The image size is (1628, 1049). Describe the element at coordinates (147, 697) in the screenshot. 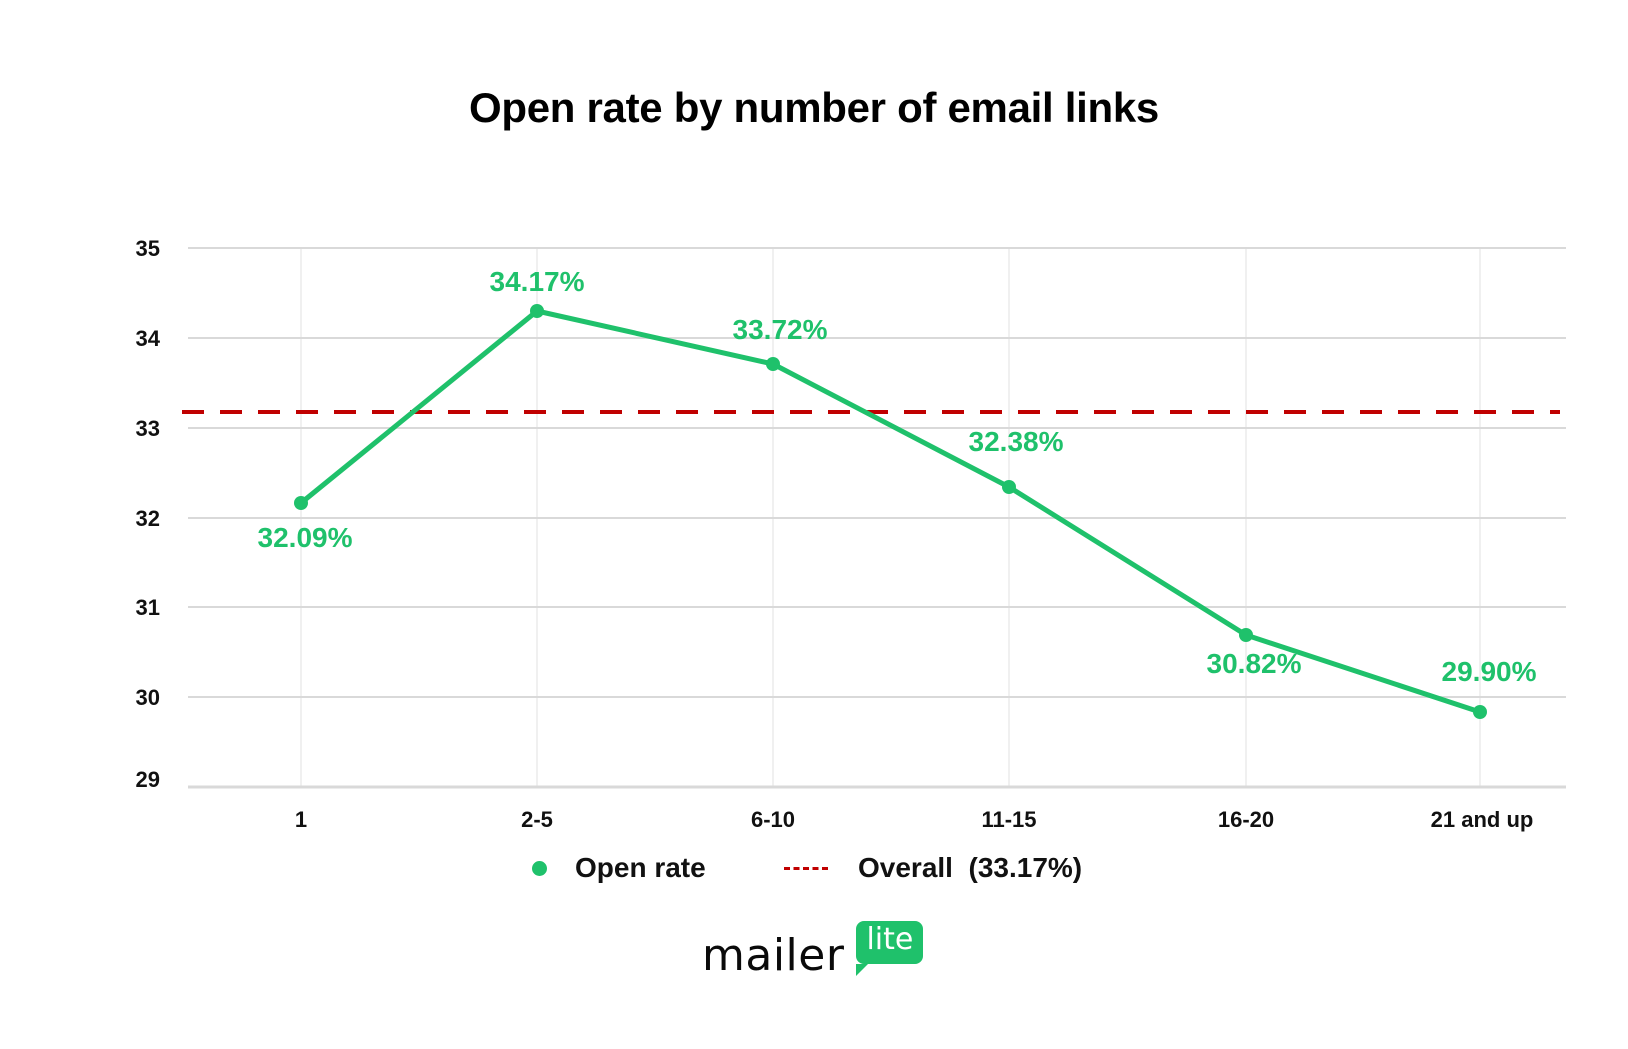

I see `y-tick: 30` at that location.